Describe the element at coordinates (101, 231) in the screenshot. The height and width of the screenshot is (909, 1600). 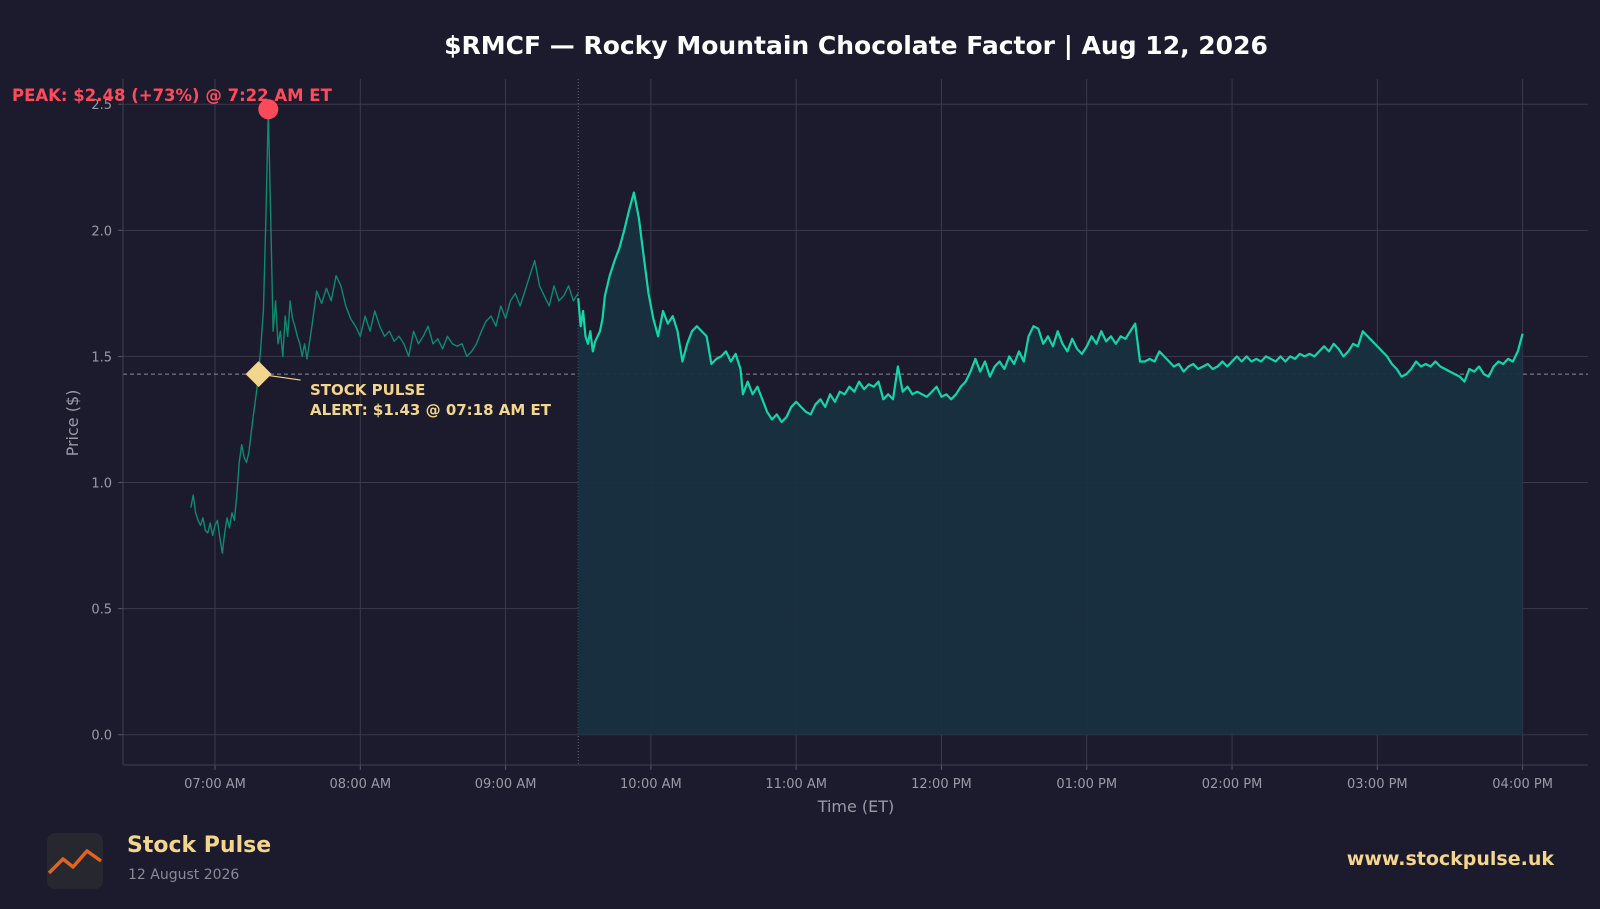
I see `y-tick-label: 2.0` at that location.